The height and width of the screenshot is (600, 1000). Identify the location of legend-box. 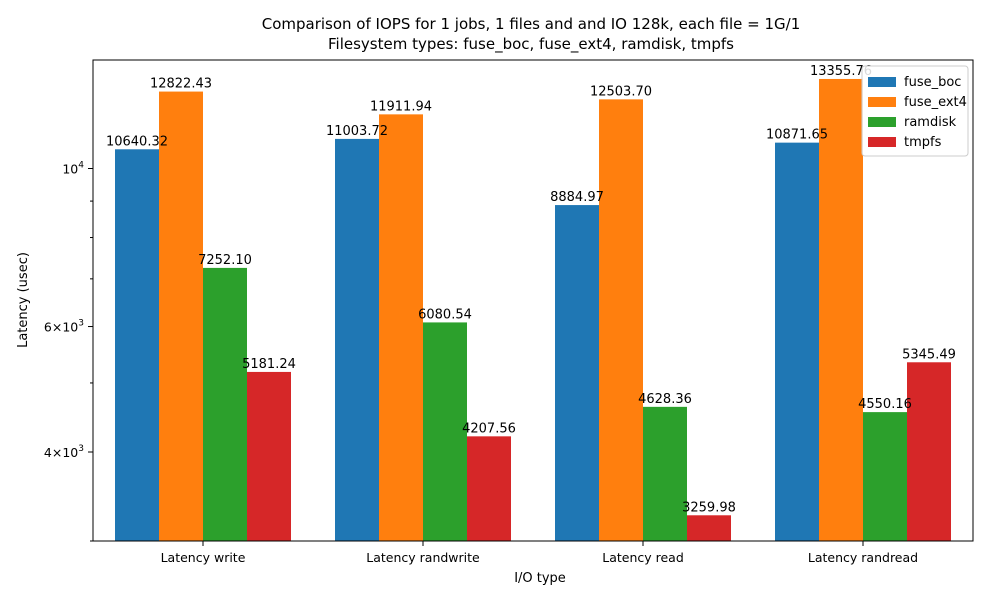
(915, 111).